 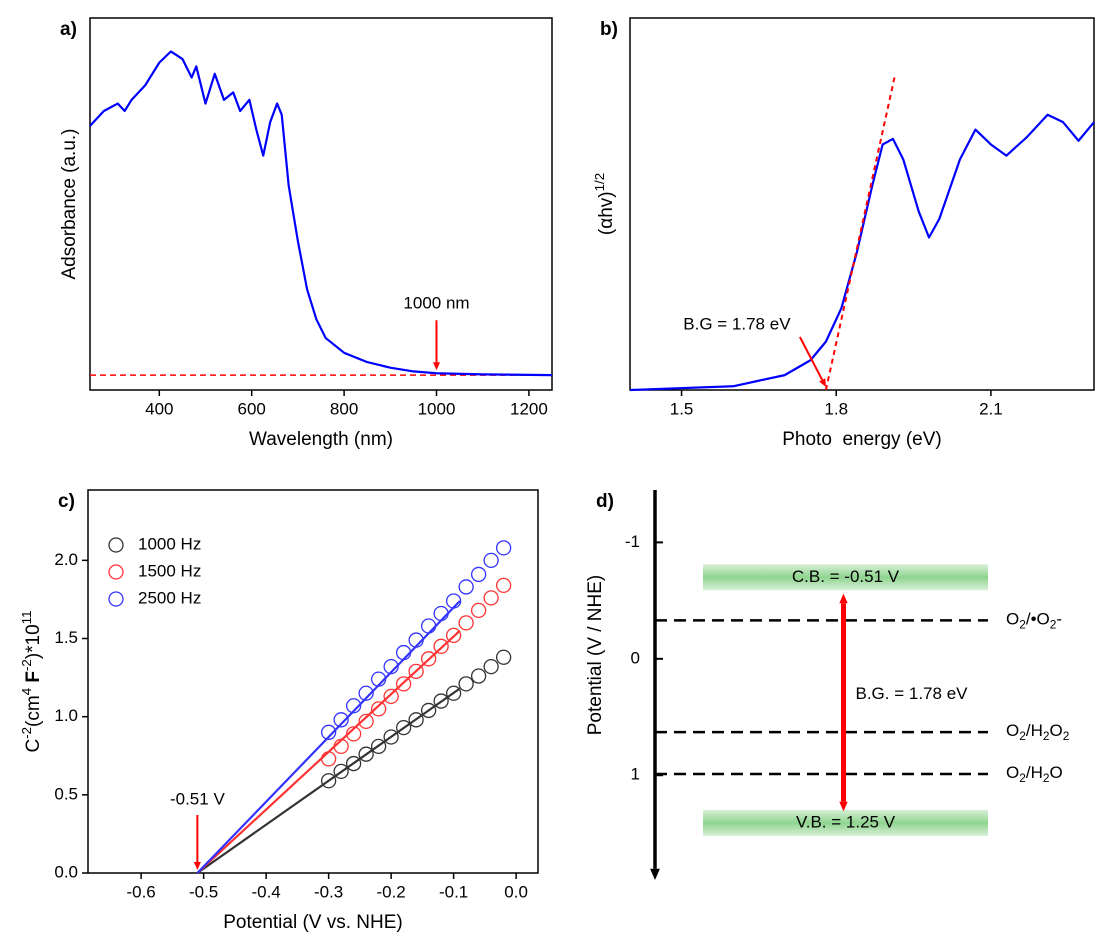 What do you see at coordinates (66, 793) in the screenshot?
I see `y-tick-label: 0.5` at bounding box center [66, 793].